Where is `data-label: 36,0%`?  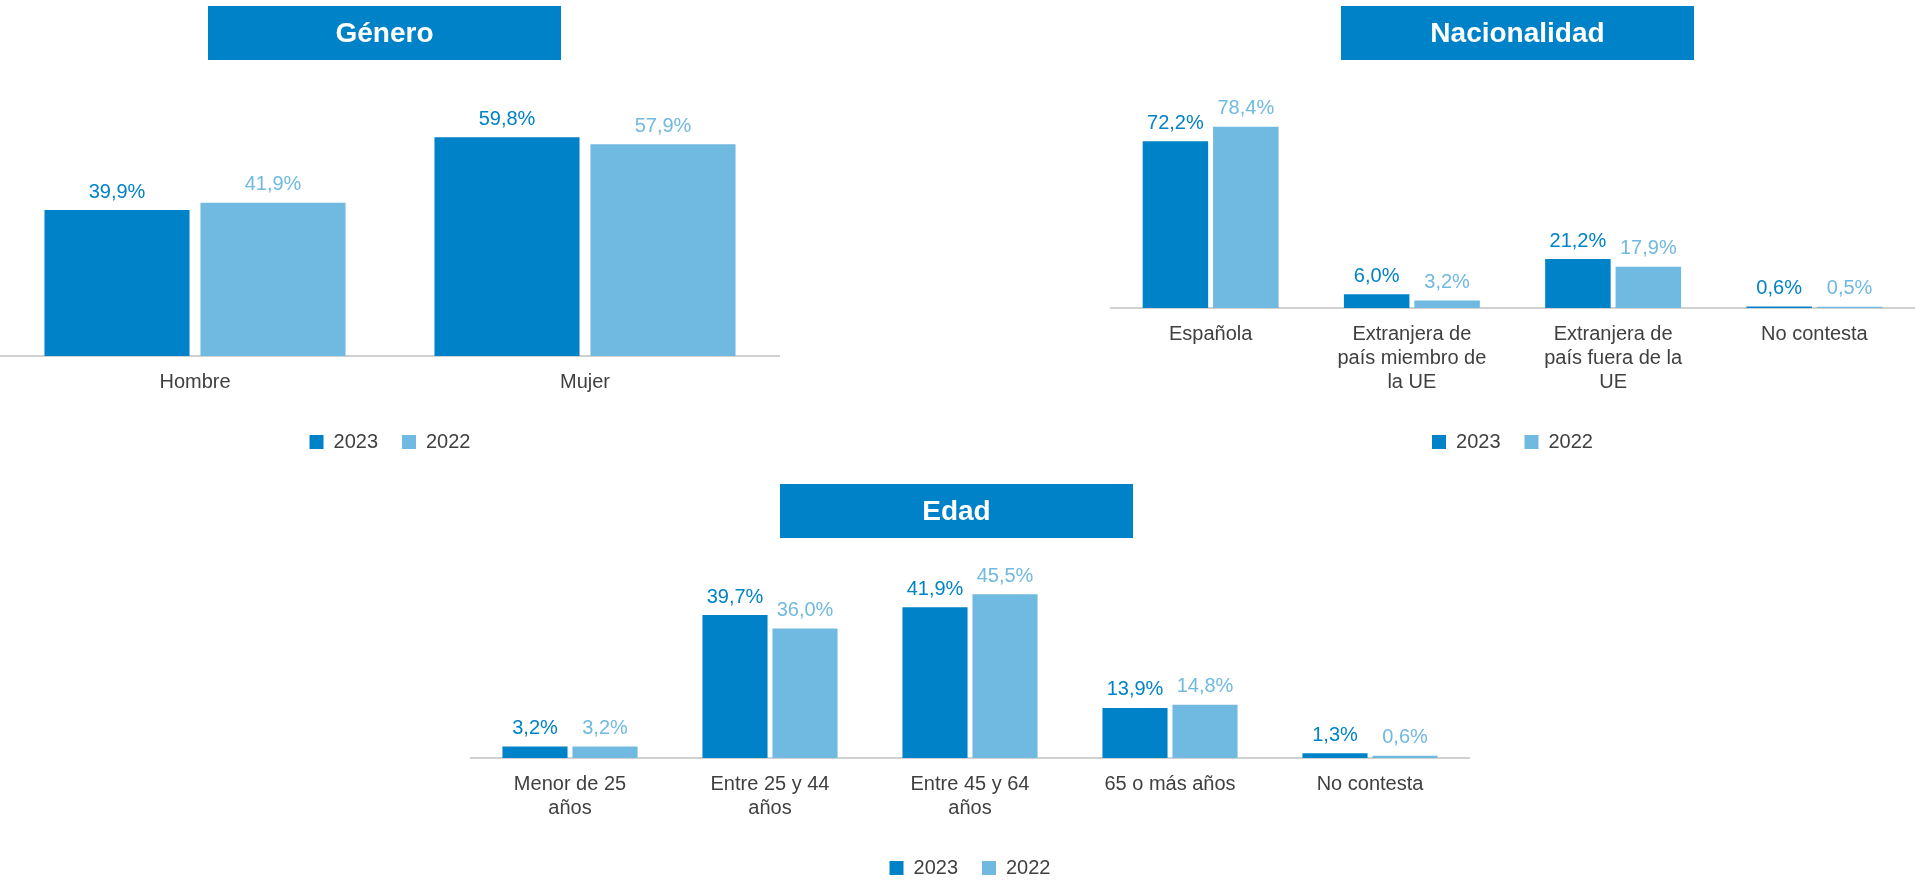
data-label: 36,0% is located at coordinates (805, 608).